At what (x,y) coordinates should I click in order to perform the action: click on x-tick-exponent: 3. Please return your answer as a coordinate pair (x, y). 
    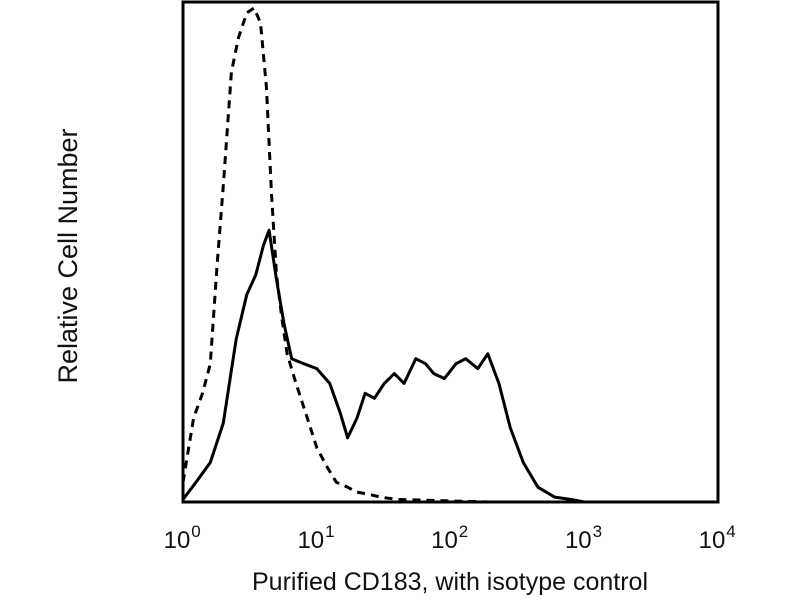
    Looking at the image, I should click on (597, 531).